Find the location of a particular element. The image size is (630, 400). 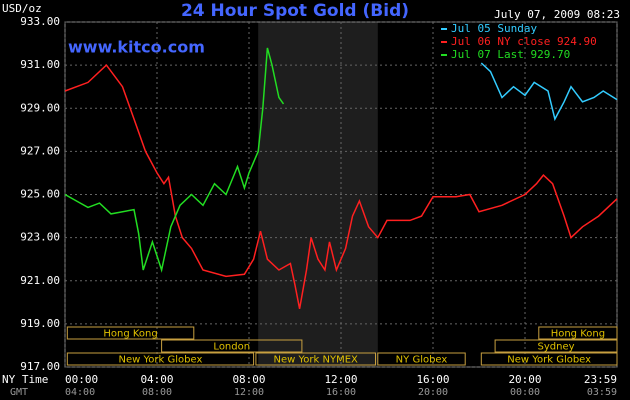

session-label: New York NYMEX is located at coordinates (316, 360).